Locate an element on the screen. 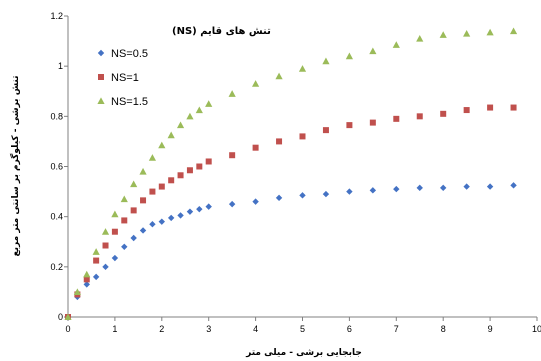 Image resolution: width=541 pixels, height=361 pixels. x-tick-label: 2 is located at coordinates (161, 329).